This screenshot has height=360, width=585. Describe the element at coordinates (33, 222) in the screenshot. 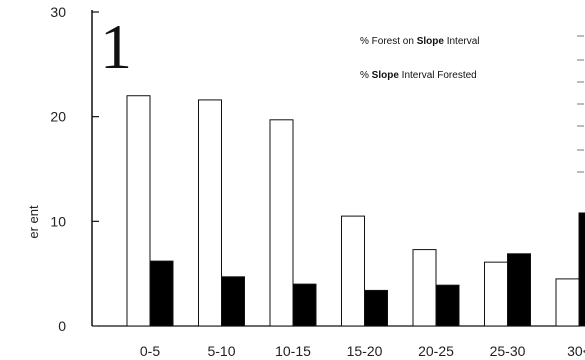

I see `y-axis-title: er ent` at that location.